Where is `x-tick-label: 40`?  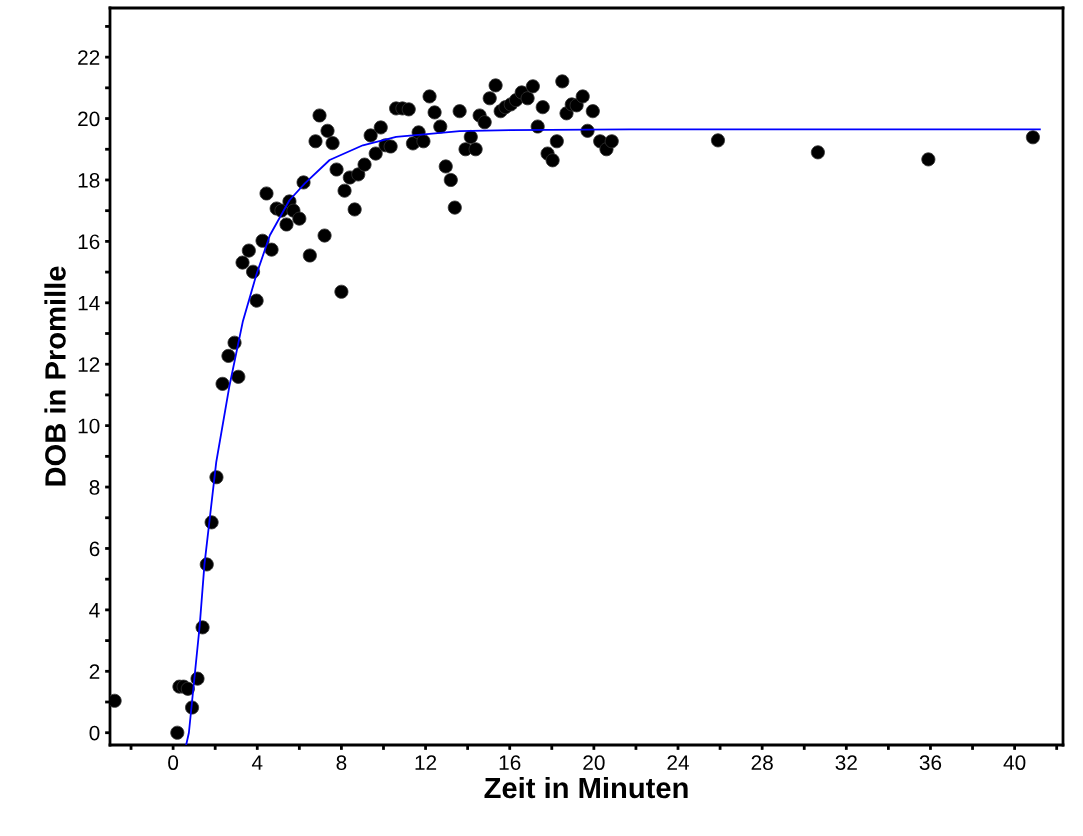 x-tick-label: 40 is located at coordinates (1014, 763).